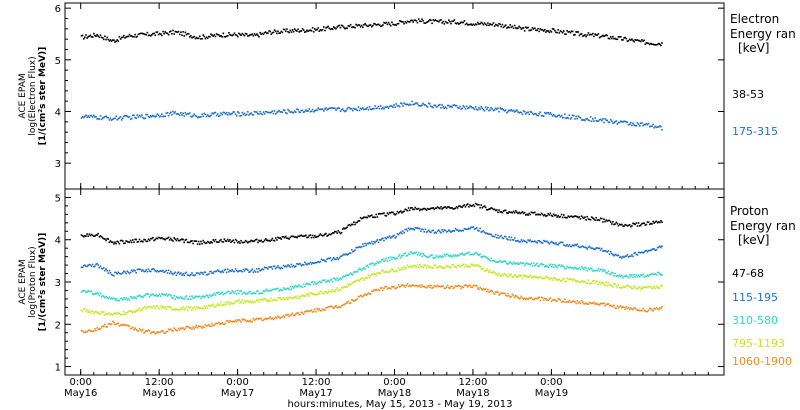 This screenshot has height=410, width=800. I want to click on x-tick-time-label: 12:00, so click(316, 382).